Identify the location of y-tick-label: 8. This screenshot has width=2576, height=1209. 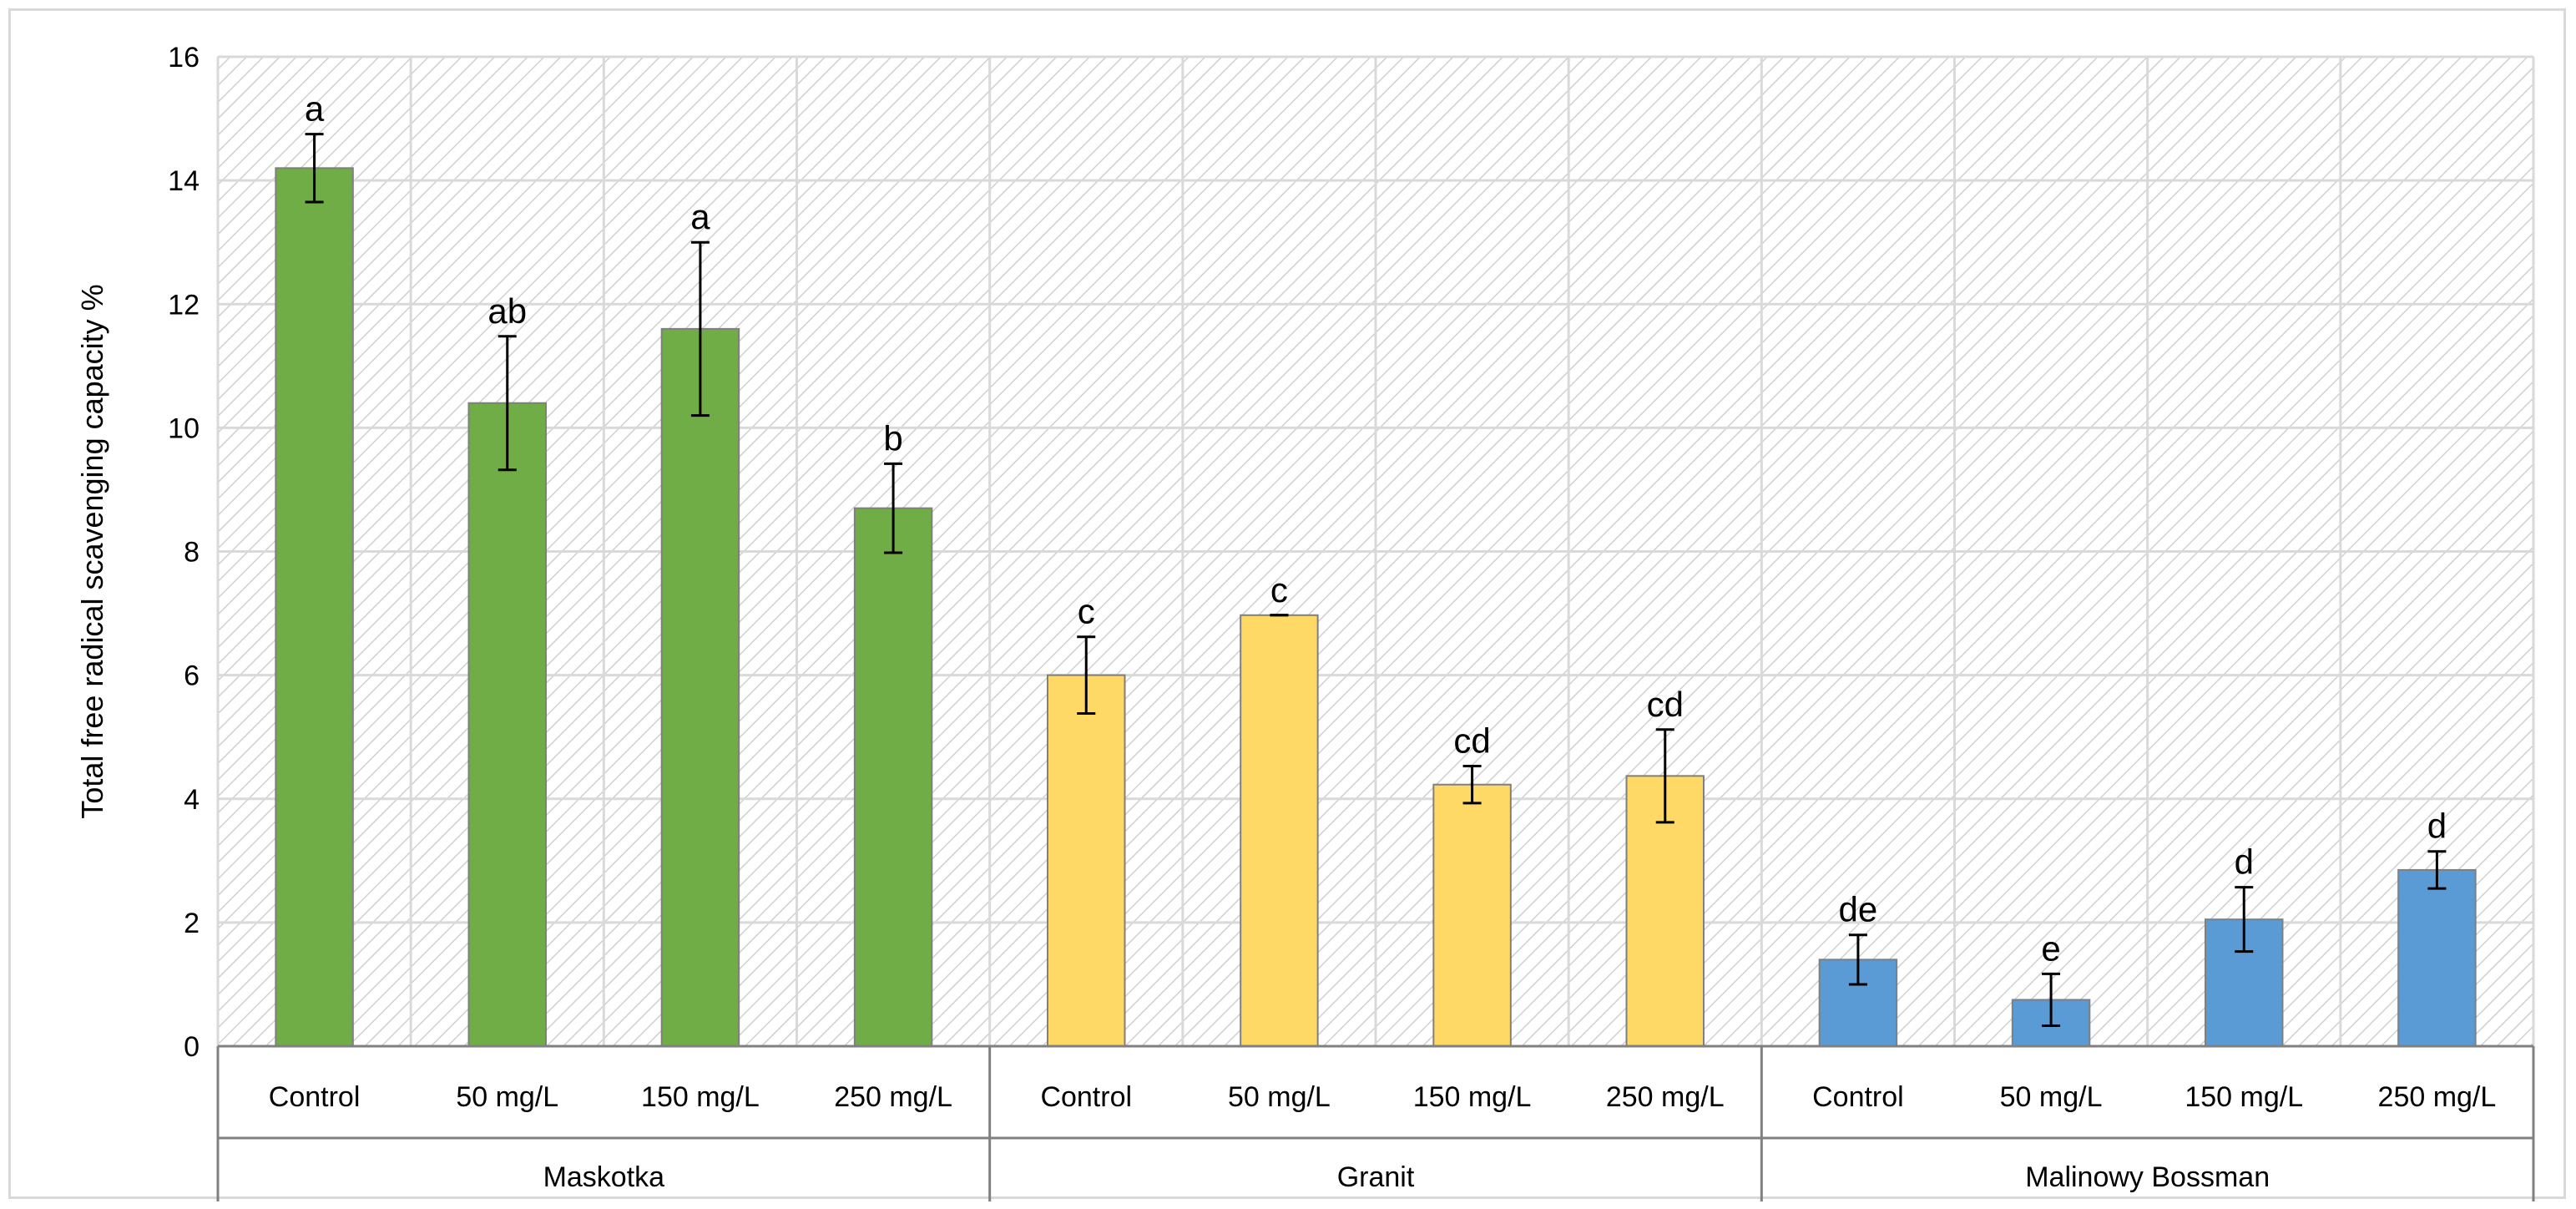
(192, 553).